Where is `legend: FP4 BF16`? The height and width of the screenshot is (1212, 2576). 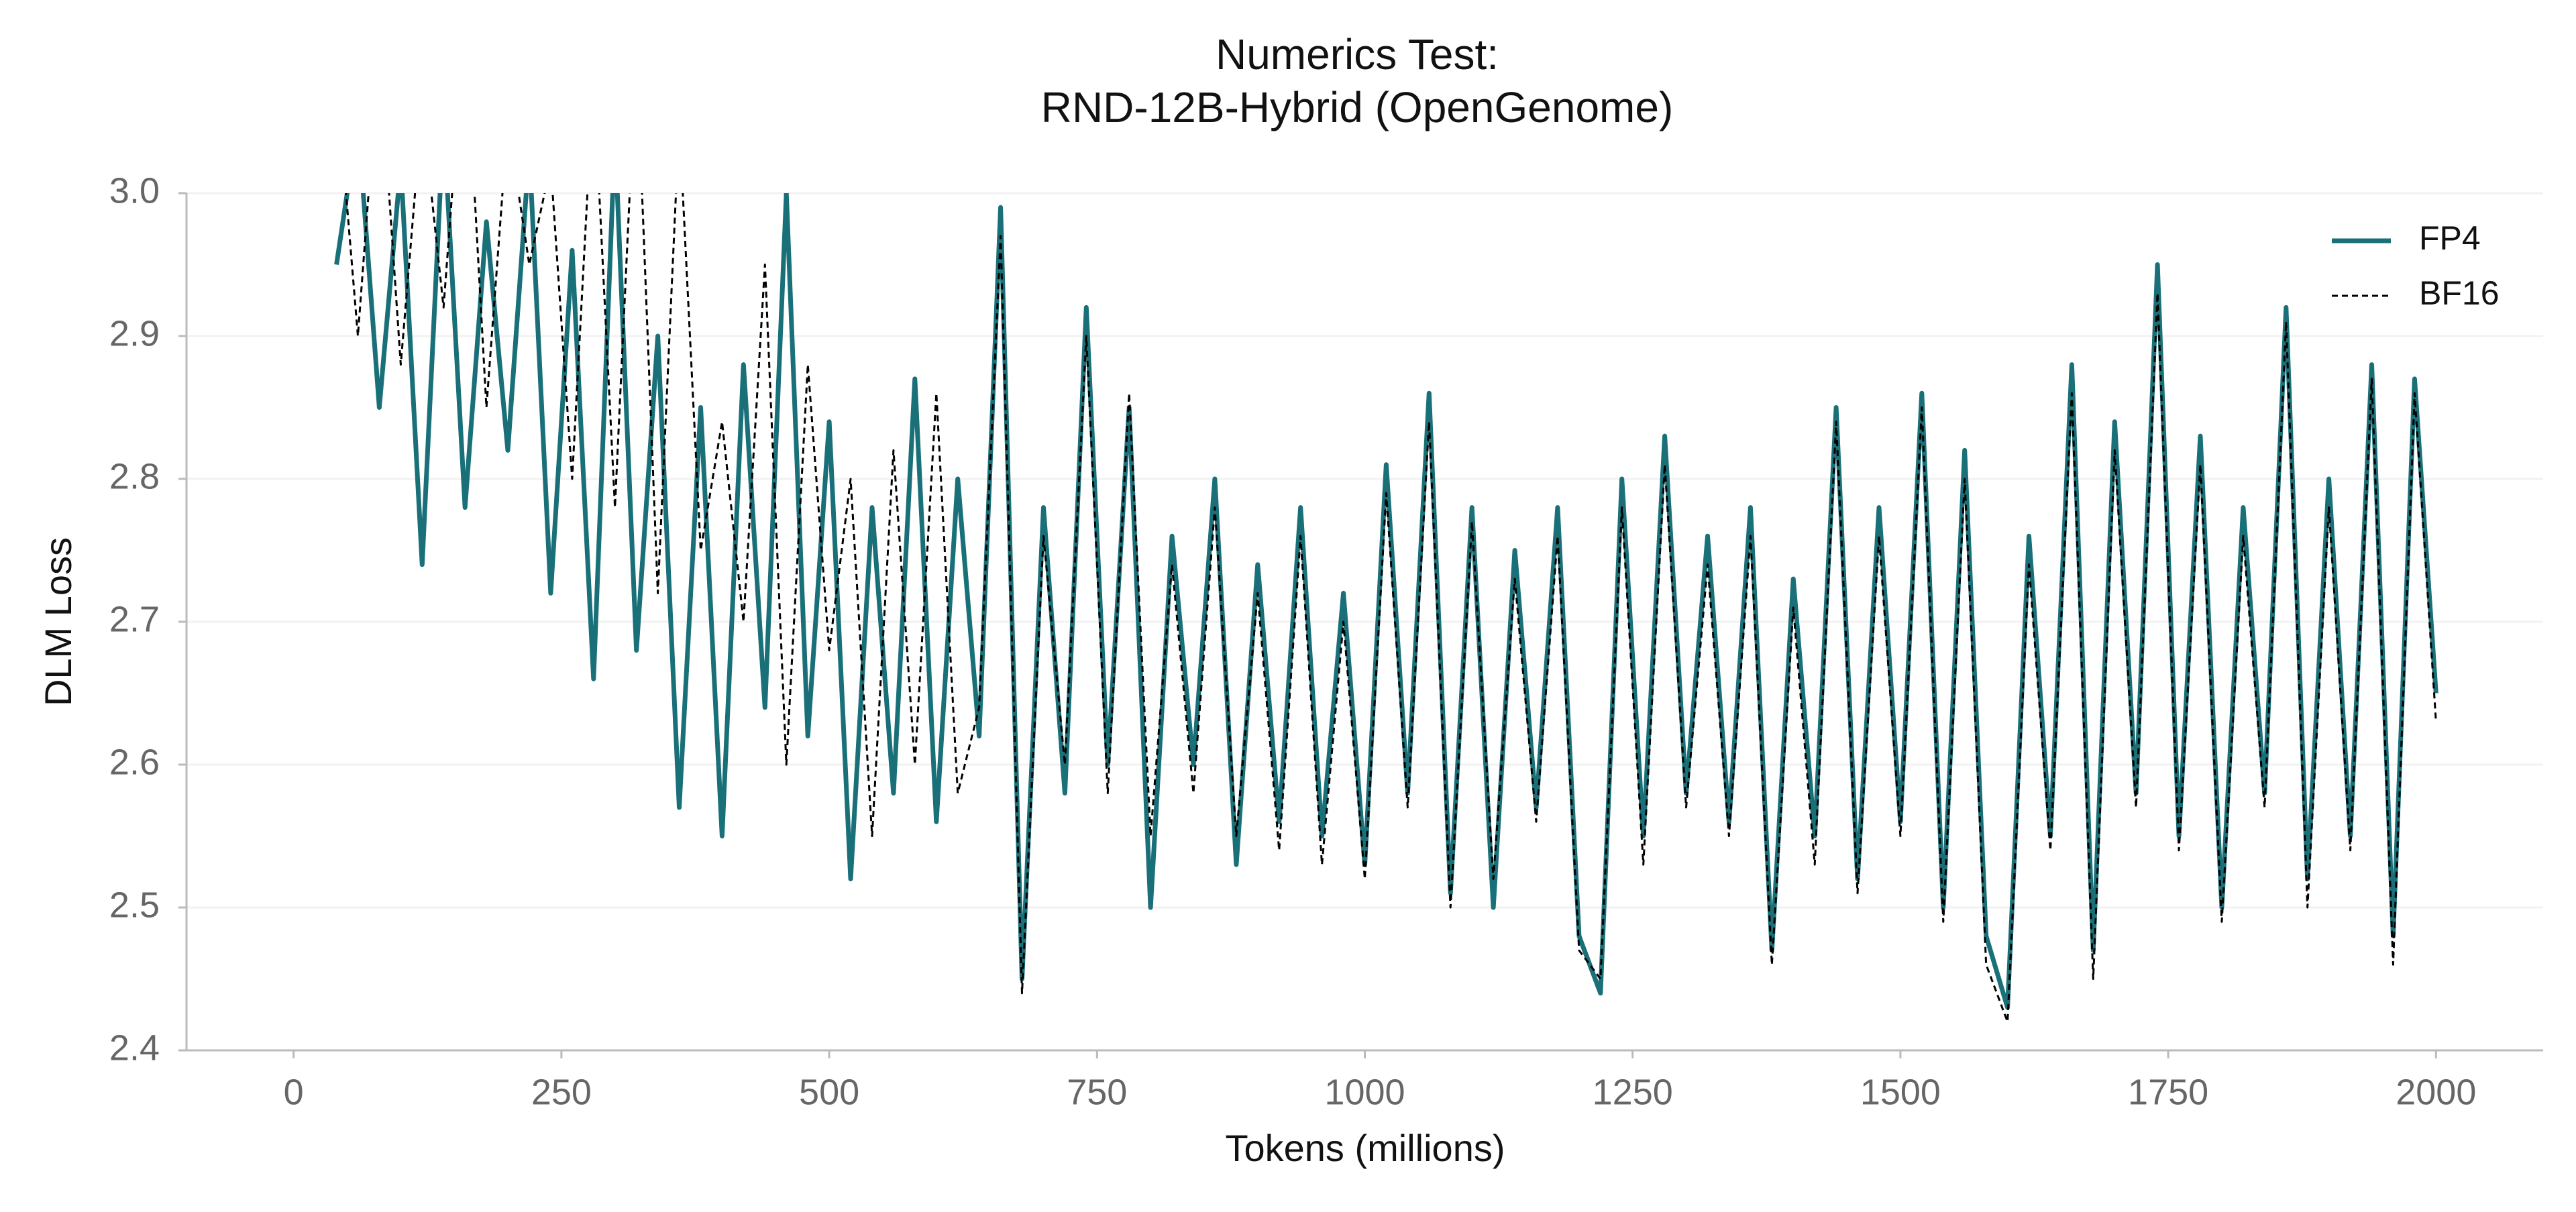
legend: FP4 BF16 is located at coordinates (2416, 265).